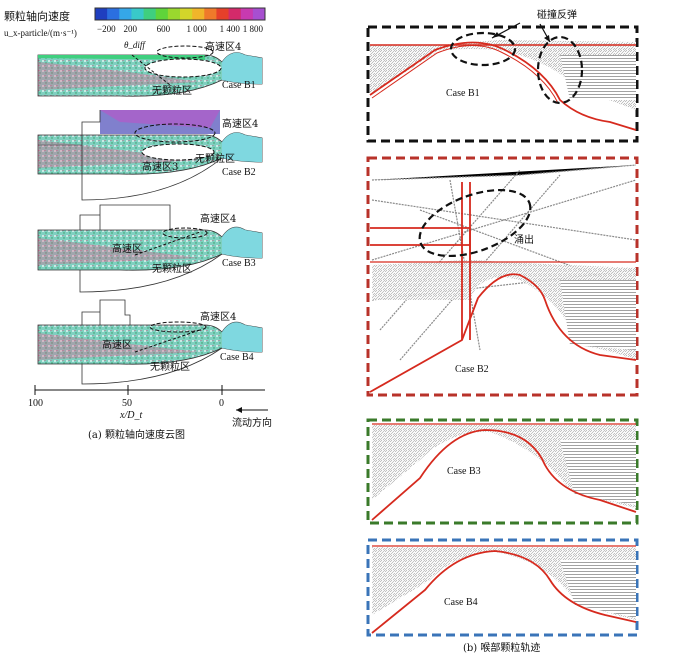  Describe the element at coordinates (127, 403) in the screenshot. I see `x-tick-50: 50` at that location.